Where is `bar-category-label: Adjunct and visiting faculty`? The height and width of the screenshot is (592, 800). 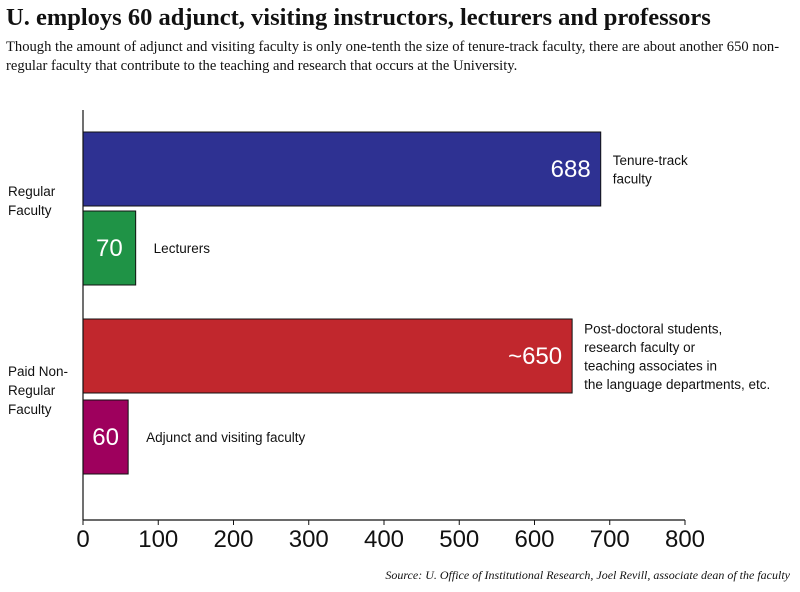
bar-category-label: Adjunct and visiting faculty is located at coordinates (225, 437).